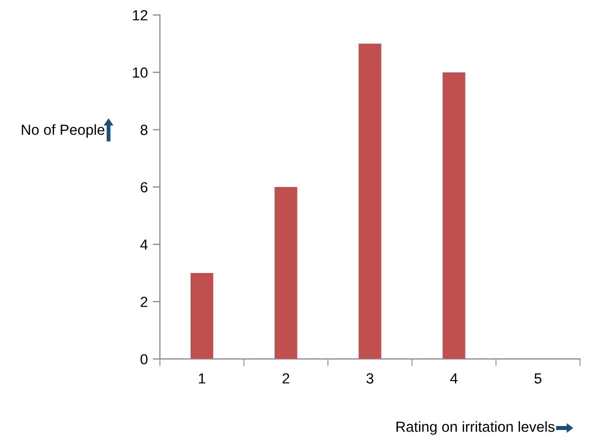 The height and width of the screenshot is (441, 590). What do you see at coordinates (475, 428) in the screenshot?
I see `x-axis-title: Rating on irritation levels` at bounding box center [475, 428].